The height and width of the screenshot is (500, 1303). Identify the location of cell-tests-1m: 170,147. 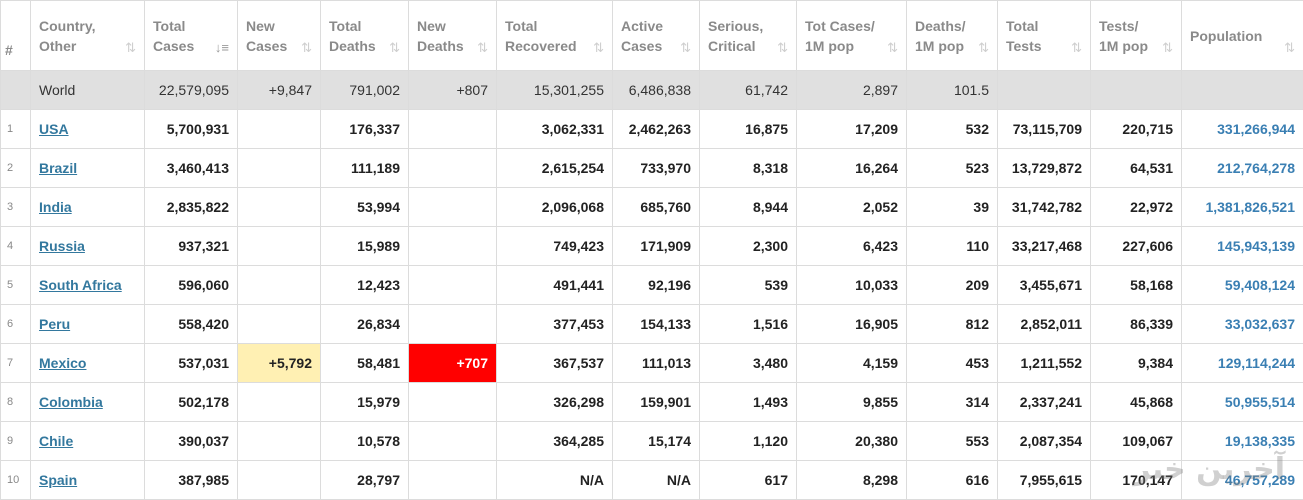
(1136, 480).